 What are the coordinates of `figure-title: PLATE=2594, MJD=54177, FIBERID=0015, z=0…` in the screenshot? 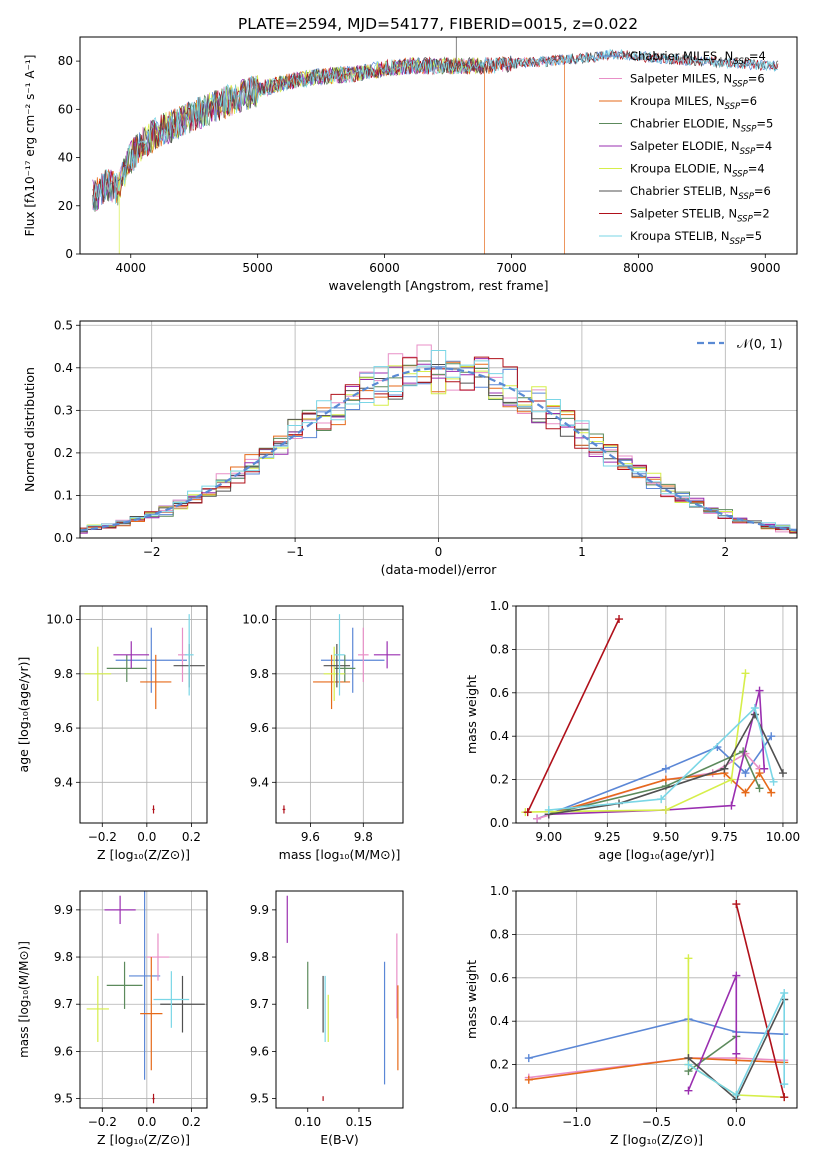 It's located at (438, 24).